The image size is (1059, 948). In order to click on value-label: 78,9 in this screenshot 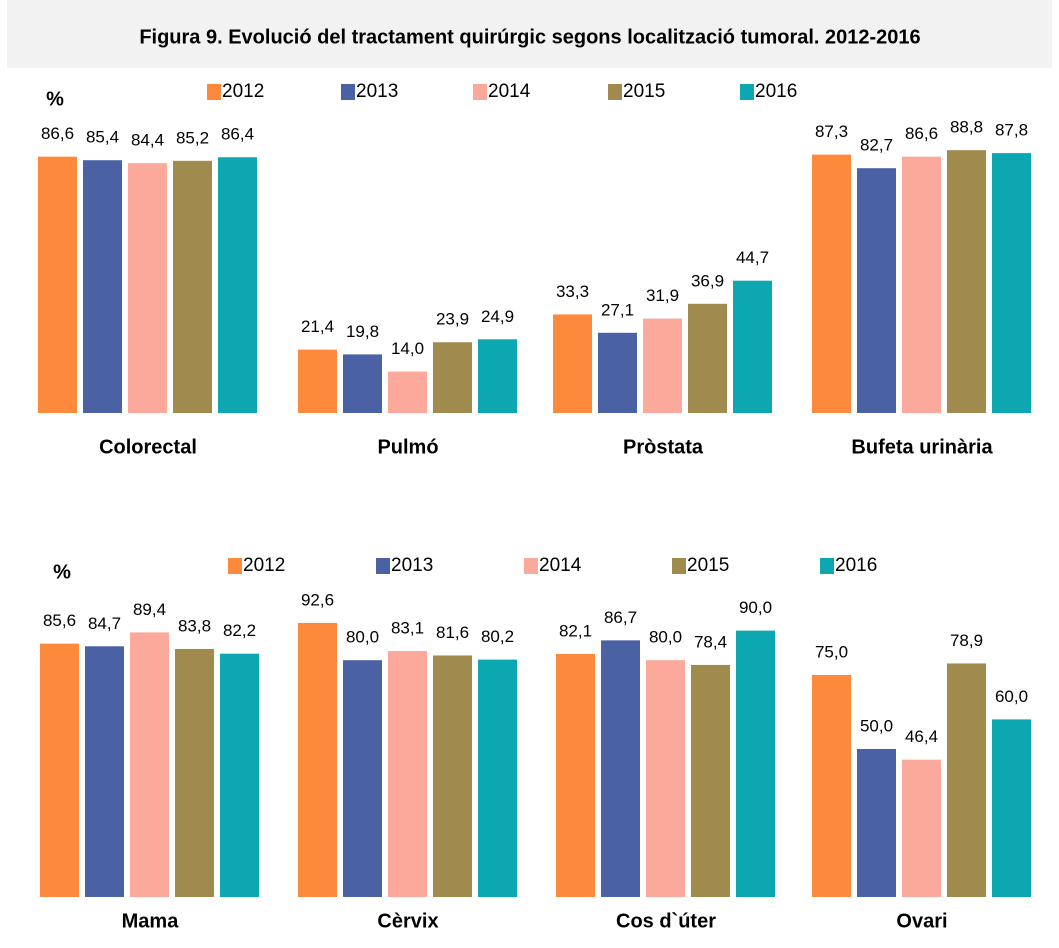, I will do `click(966, 640)`.